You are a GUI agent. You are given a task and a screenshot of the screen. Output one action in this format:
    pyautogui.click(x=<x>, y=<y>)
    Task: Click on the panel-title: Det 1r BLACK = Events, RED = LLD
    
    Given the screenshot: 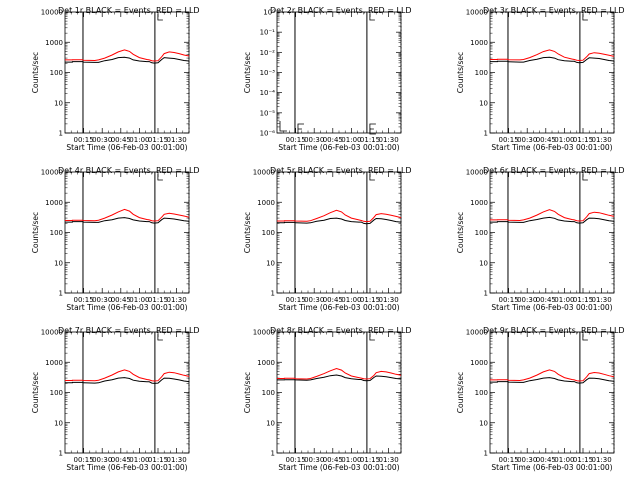 What is the action you would take?
    pyautogui.click(x=129, y=10)
    